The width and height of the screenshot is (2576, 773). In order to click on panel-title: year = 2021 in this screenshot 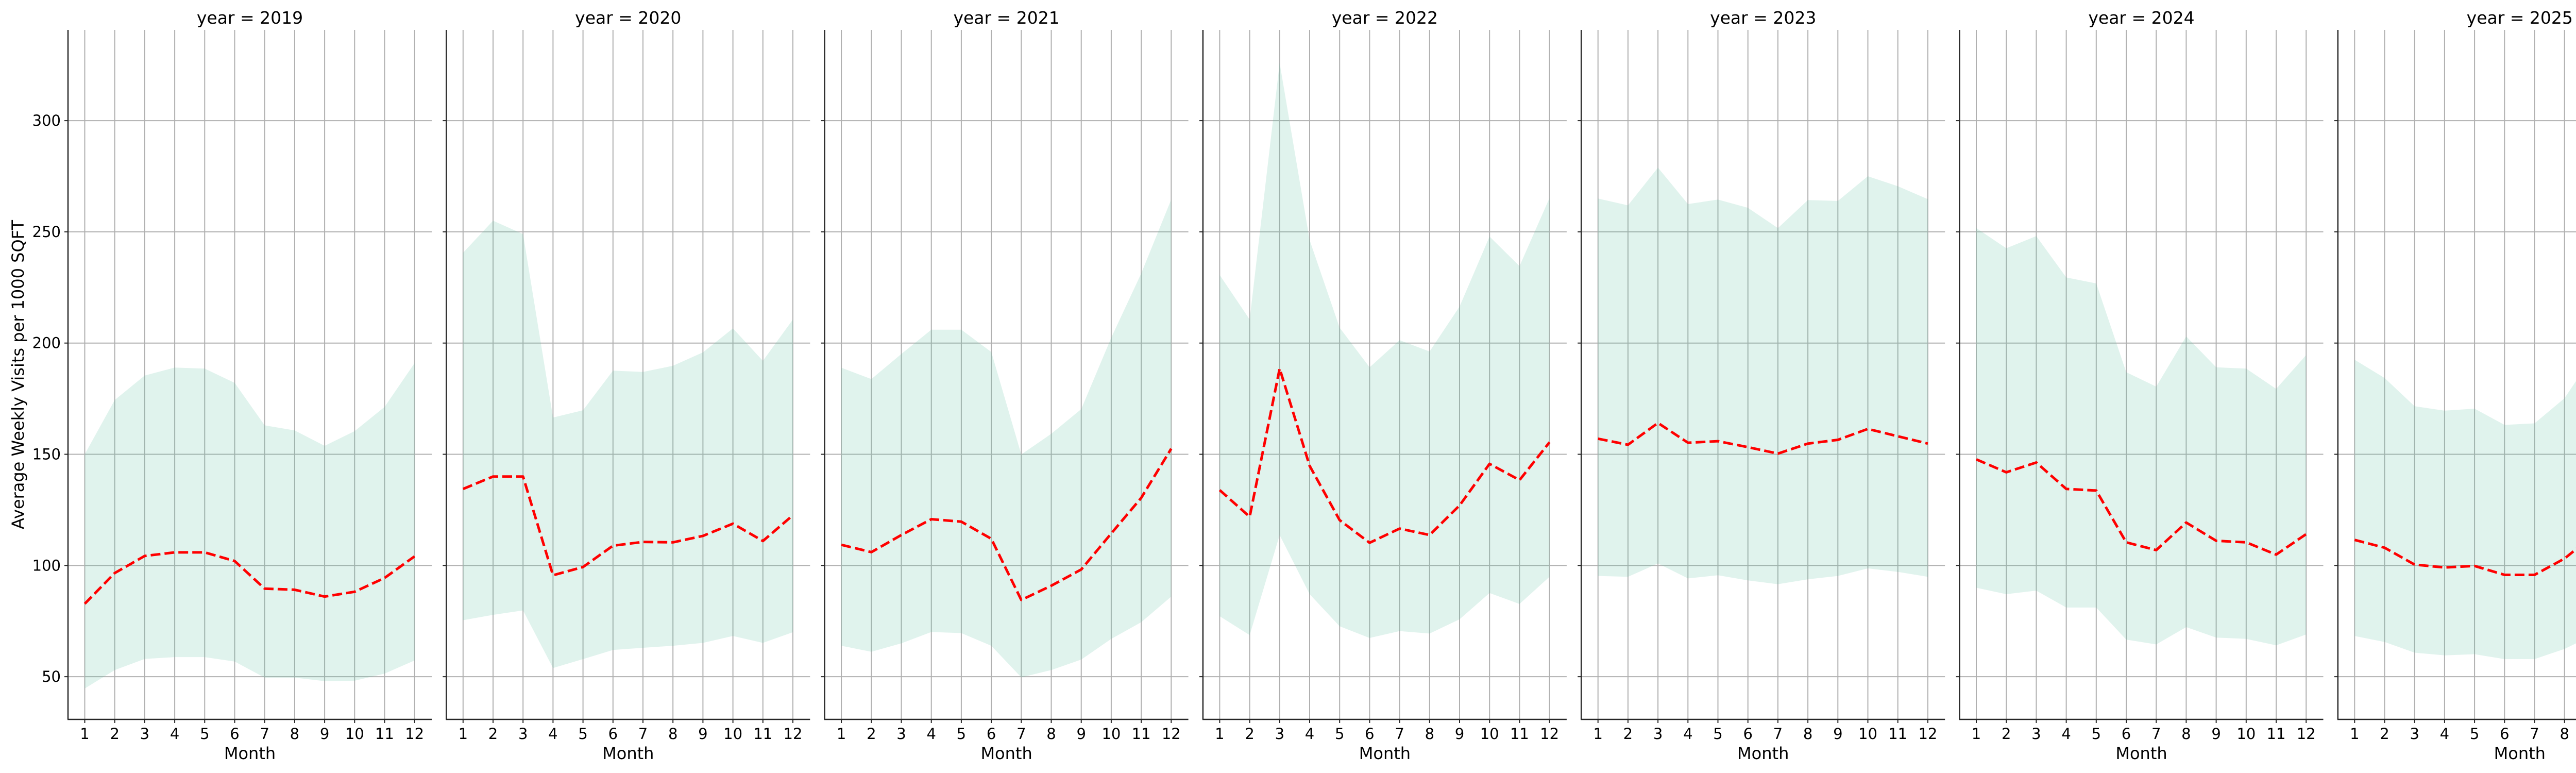, I will do `click(1006, 18)`.